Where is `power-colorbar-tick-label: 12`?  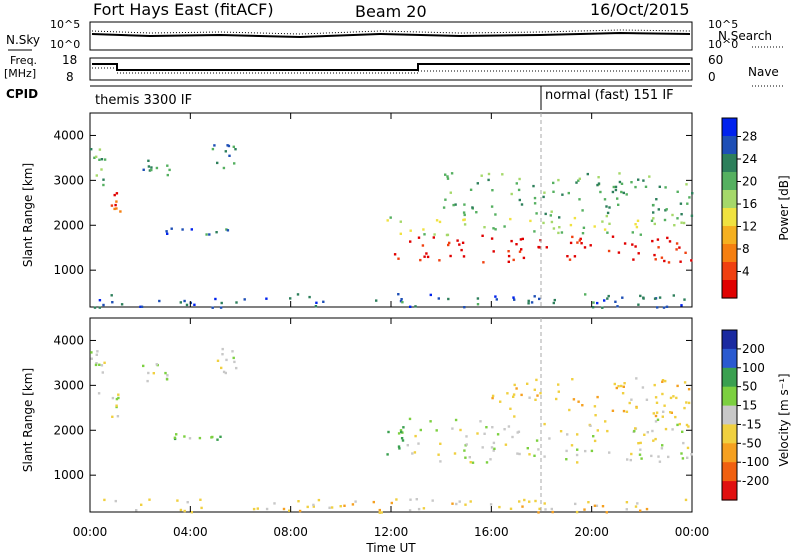
power-colorbar-tick-label: 12 is located at coordinates (749, 227).